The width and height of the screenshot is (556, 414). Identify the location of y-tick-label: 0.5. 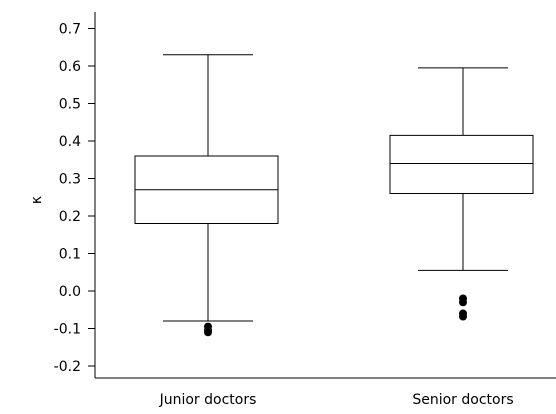
(70, 105).